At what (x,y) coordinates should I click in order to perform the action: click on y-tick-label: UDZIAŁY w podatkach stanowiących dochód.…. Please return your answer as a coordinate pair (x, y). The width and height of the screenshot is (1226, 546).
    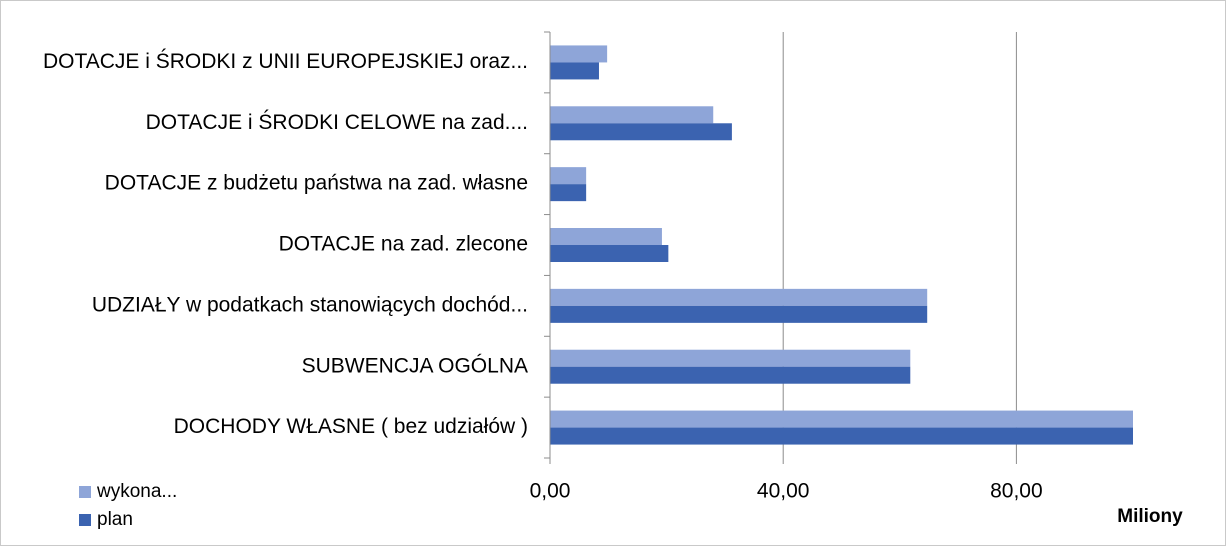
    Looking at the image, I should click on (310, 304).